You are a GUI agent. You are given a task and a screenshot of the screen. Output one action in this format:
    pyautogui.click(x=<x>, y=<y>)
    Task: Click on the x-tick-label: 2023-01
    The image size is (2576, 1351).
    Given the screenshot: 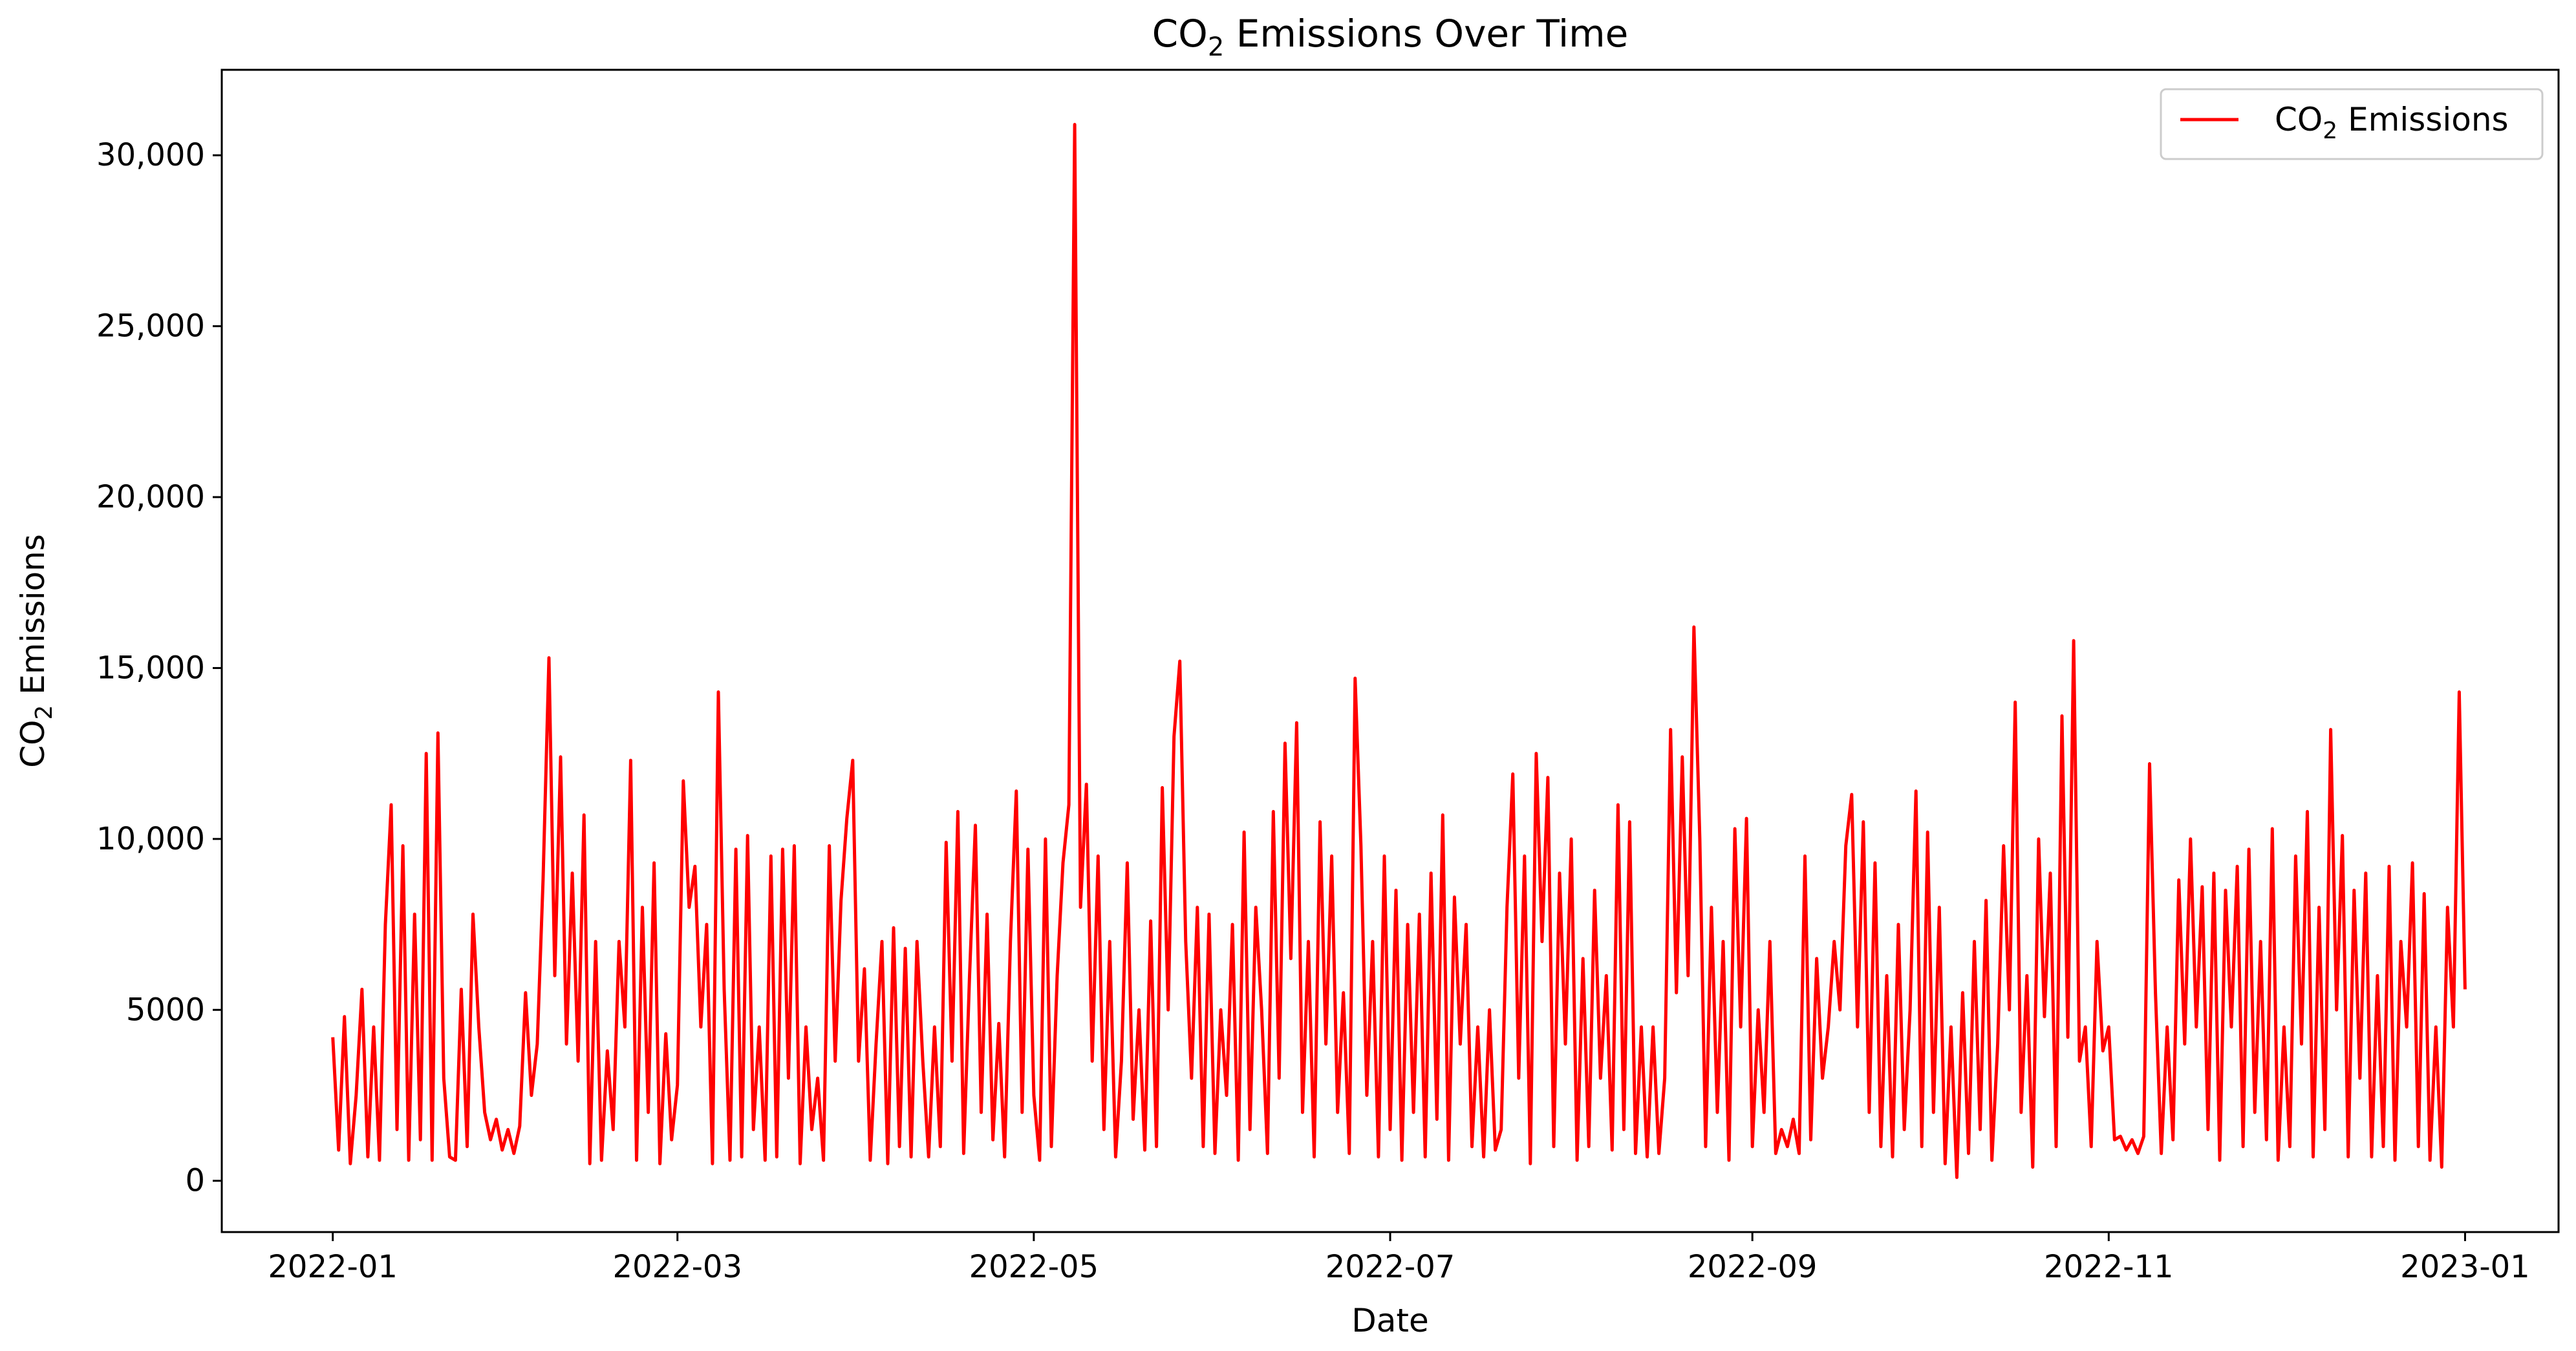 What is the action you would take?
    pyautogui.click(x=2465, y=1267)
    